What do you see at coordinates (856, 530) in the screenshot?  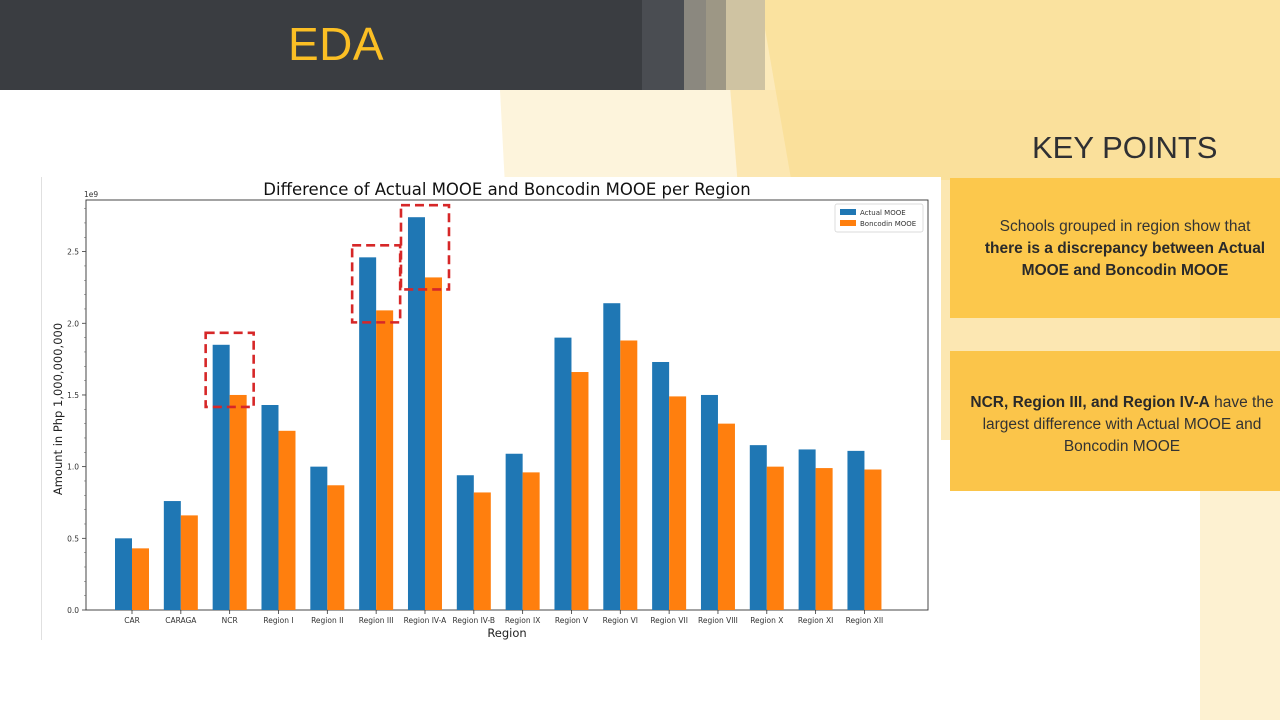 I see `bar-actual-region-xii` at bounding box center [856, 530].